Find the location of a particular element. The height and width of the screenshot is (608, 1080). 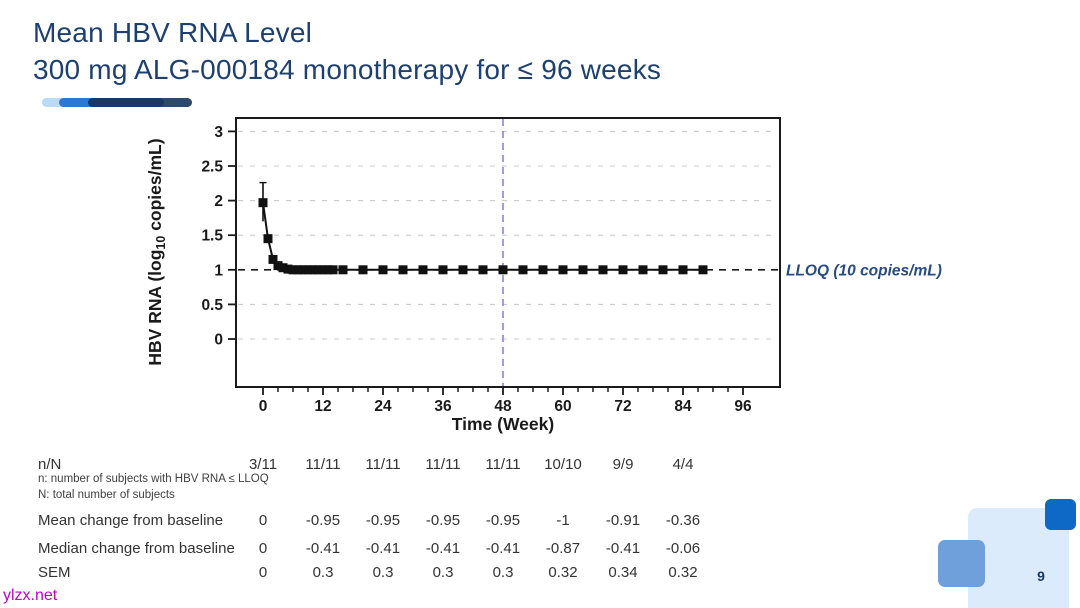

y-tick-label: 3 is located at coordinates (218, 132).